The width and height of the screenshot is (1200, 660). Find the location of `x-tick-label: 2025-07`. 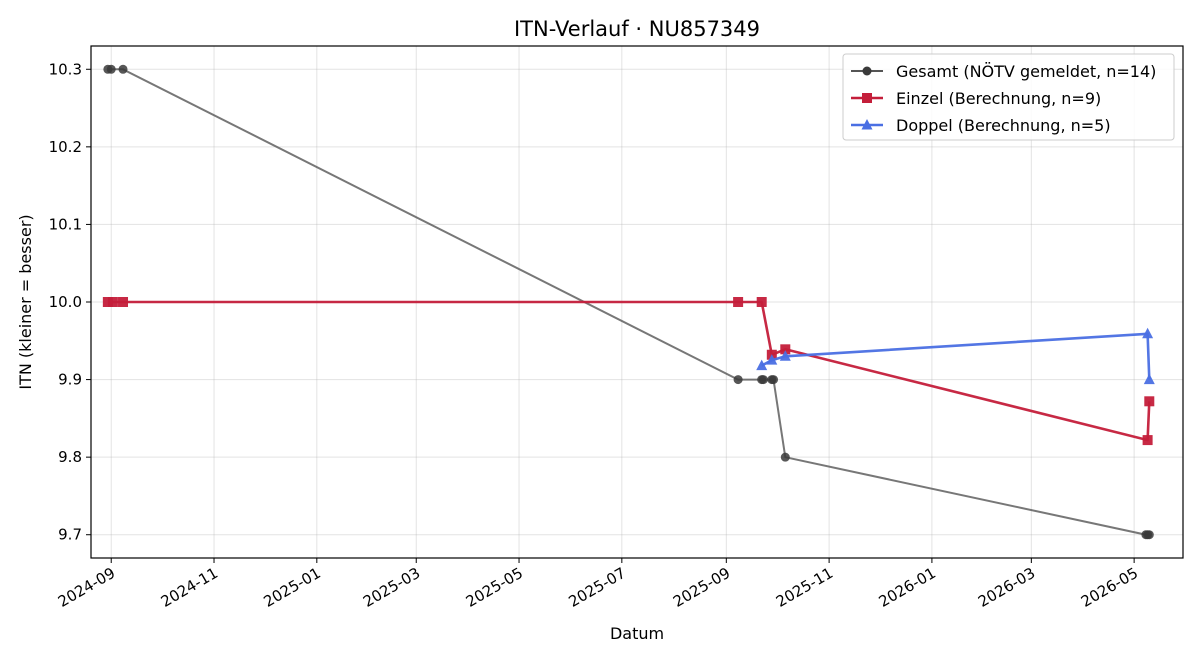

x-tick-label: 2025-07 is located at coordinates (597, 587).